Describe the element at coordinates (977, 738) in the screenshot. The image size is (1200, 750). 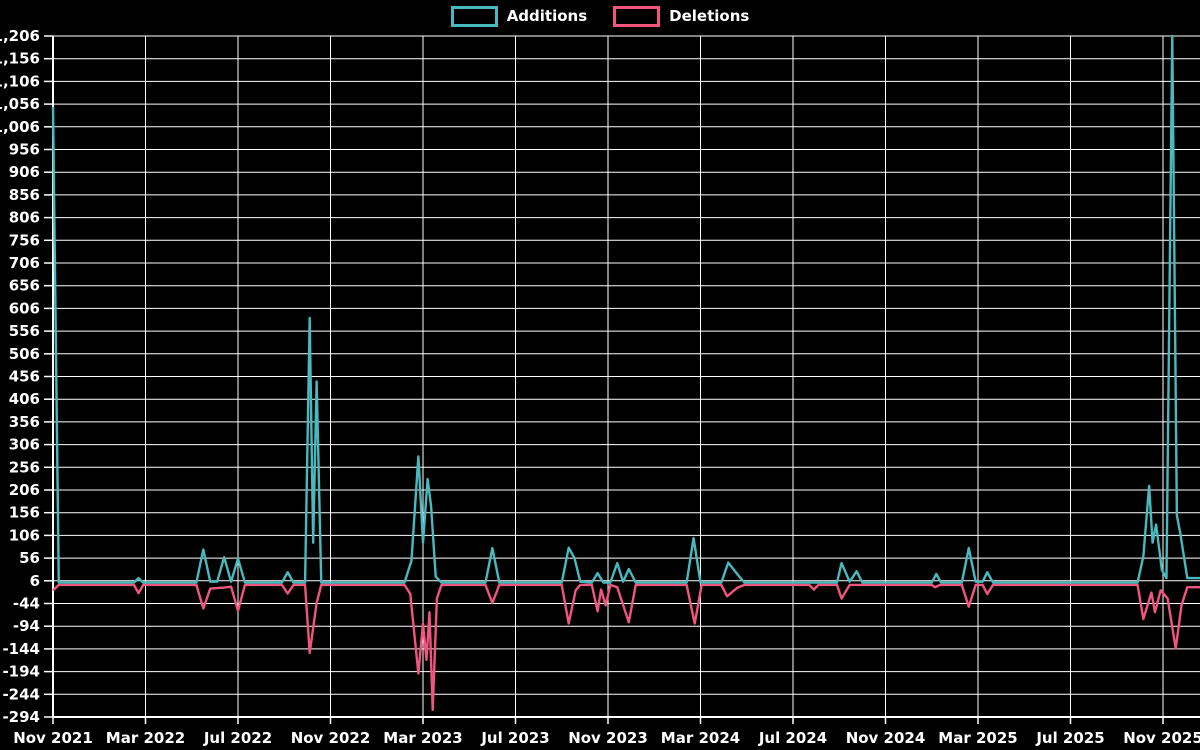
I see `svg-text: Mar 2025` at that location.